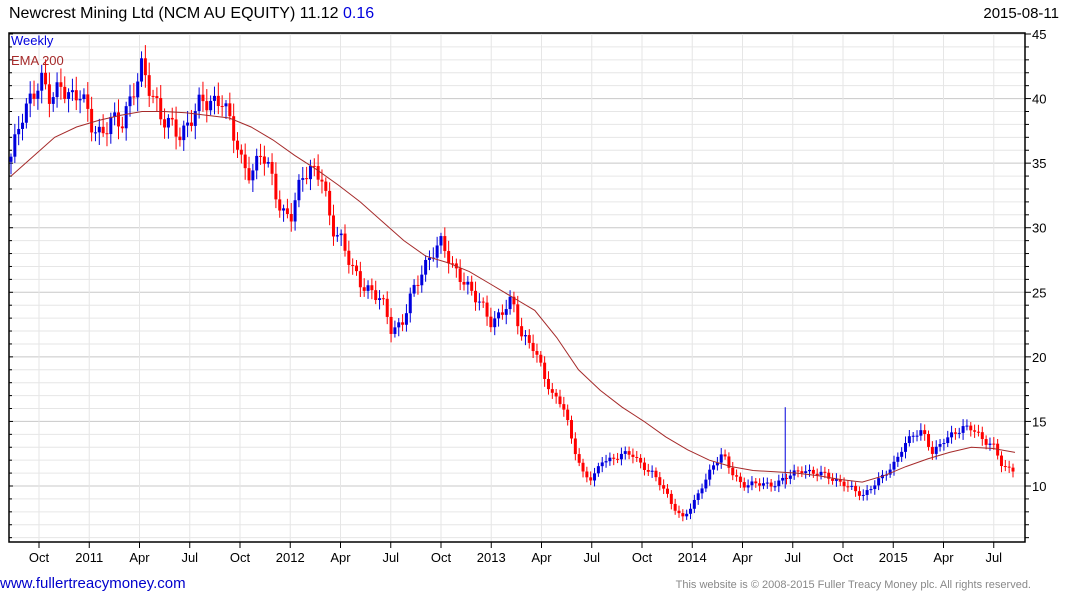 This screenshot has width=1075, height=600. I want to click on legend-ema: EMA 200, so click(37, 60).